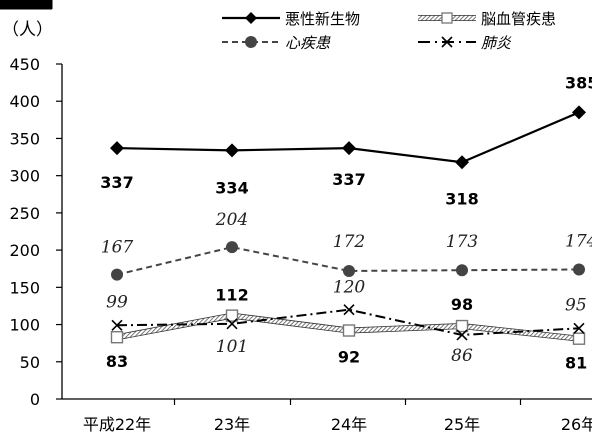  Describe the element at coordinates (322, 19) in the screenshot. I see `legend-label: 悪性新生物` at that location.